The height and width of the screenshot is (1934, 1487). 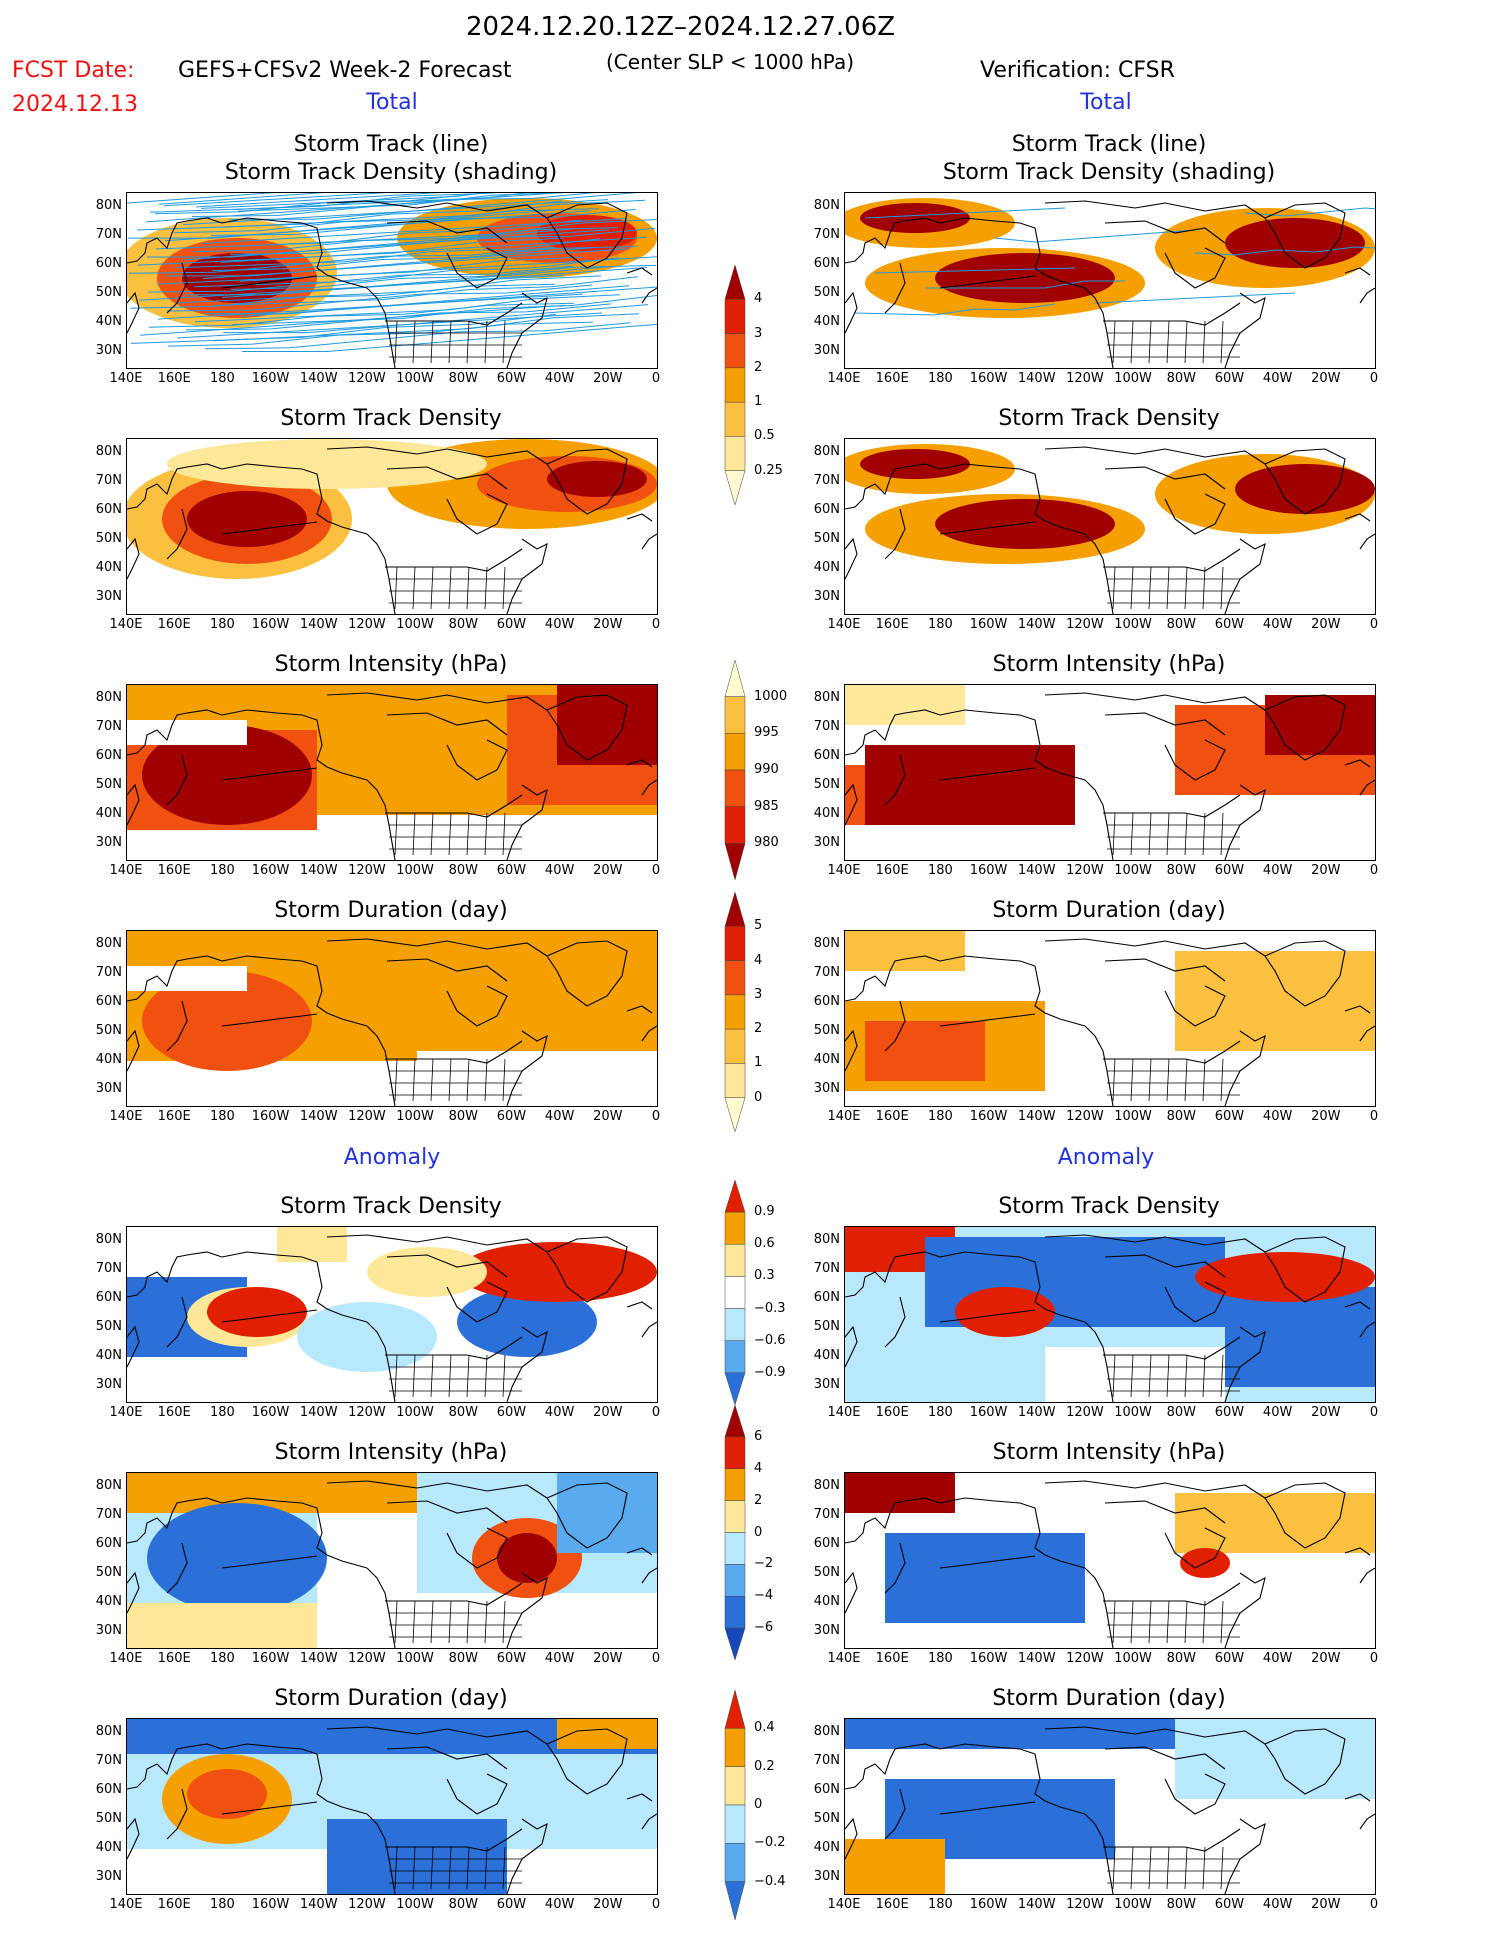 What do you see at coordinates (758, 367) in the screenshot?
I see `colorbar-tick-label: 2` at bounding box center [758, 367].